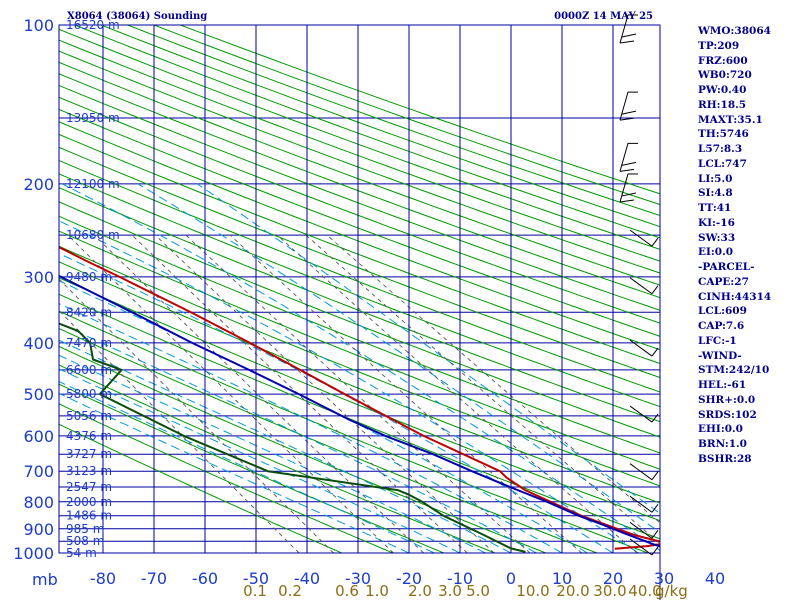 Image resolution: width=800 pixels, height=600 pixels. What do you see at coordinates (89, 436) in the screenshot?
I see `height-label: 4376 m` at bounding box center [89, 436].